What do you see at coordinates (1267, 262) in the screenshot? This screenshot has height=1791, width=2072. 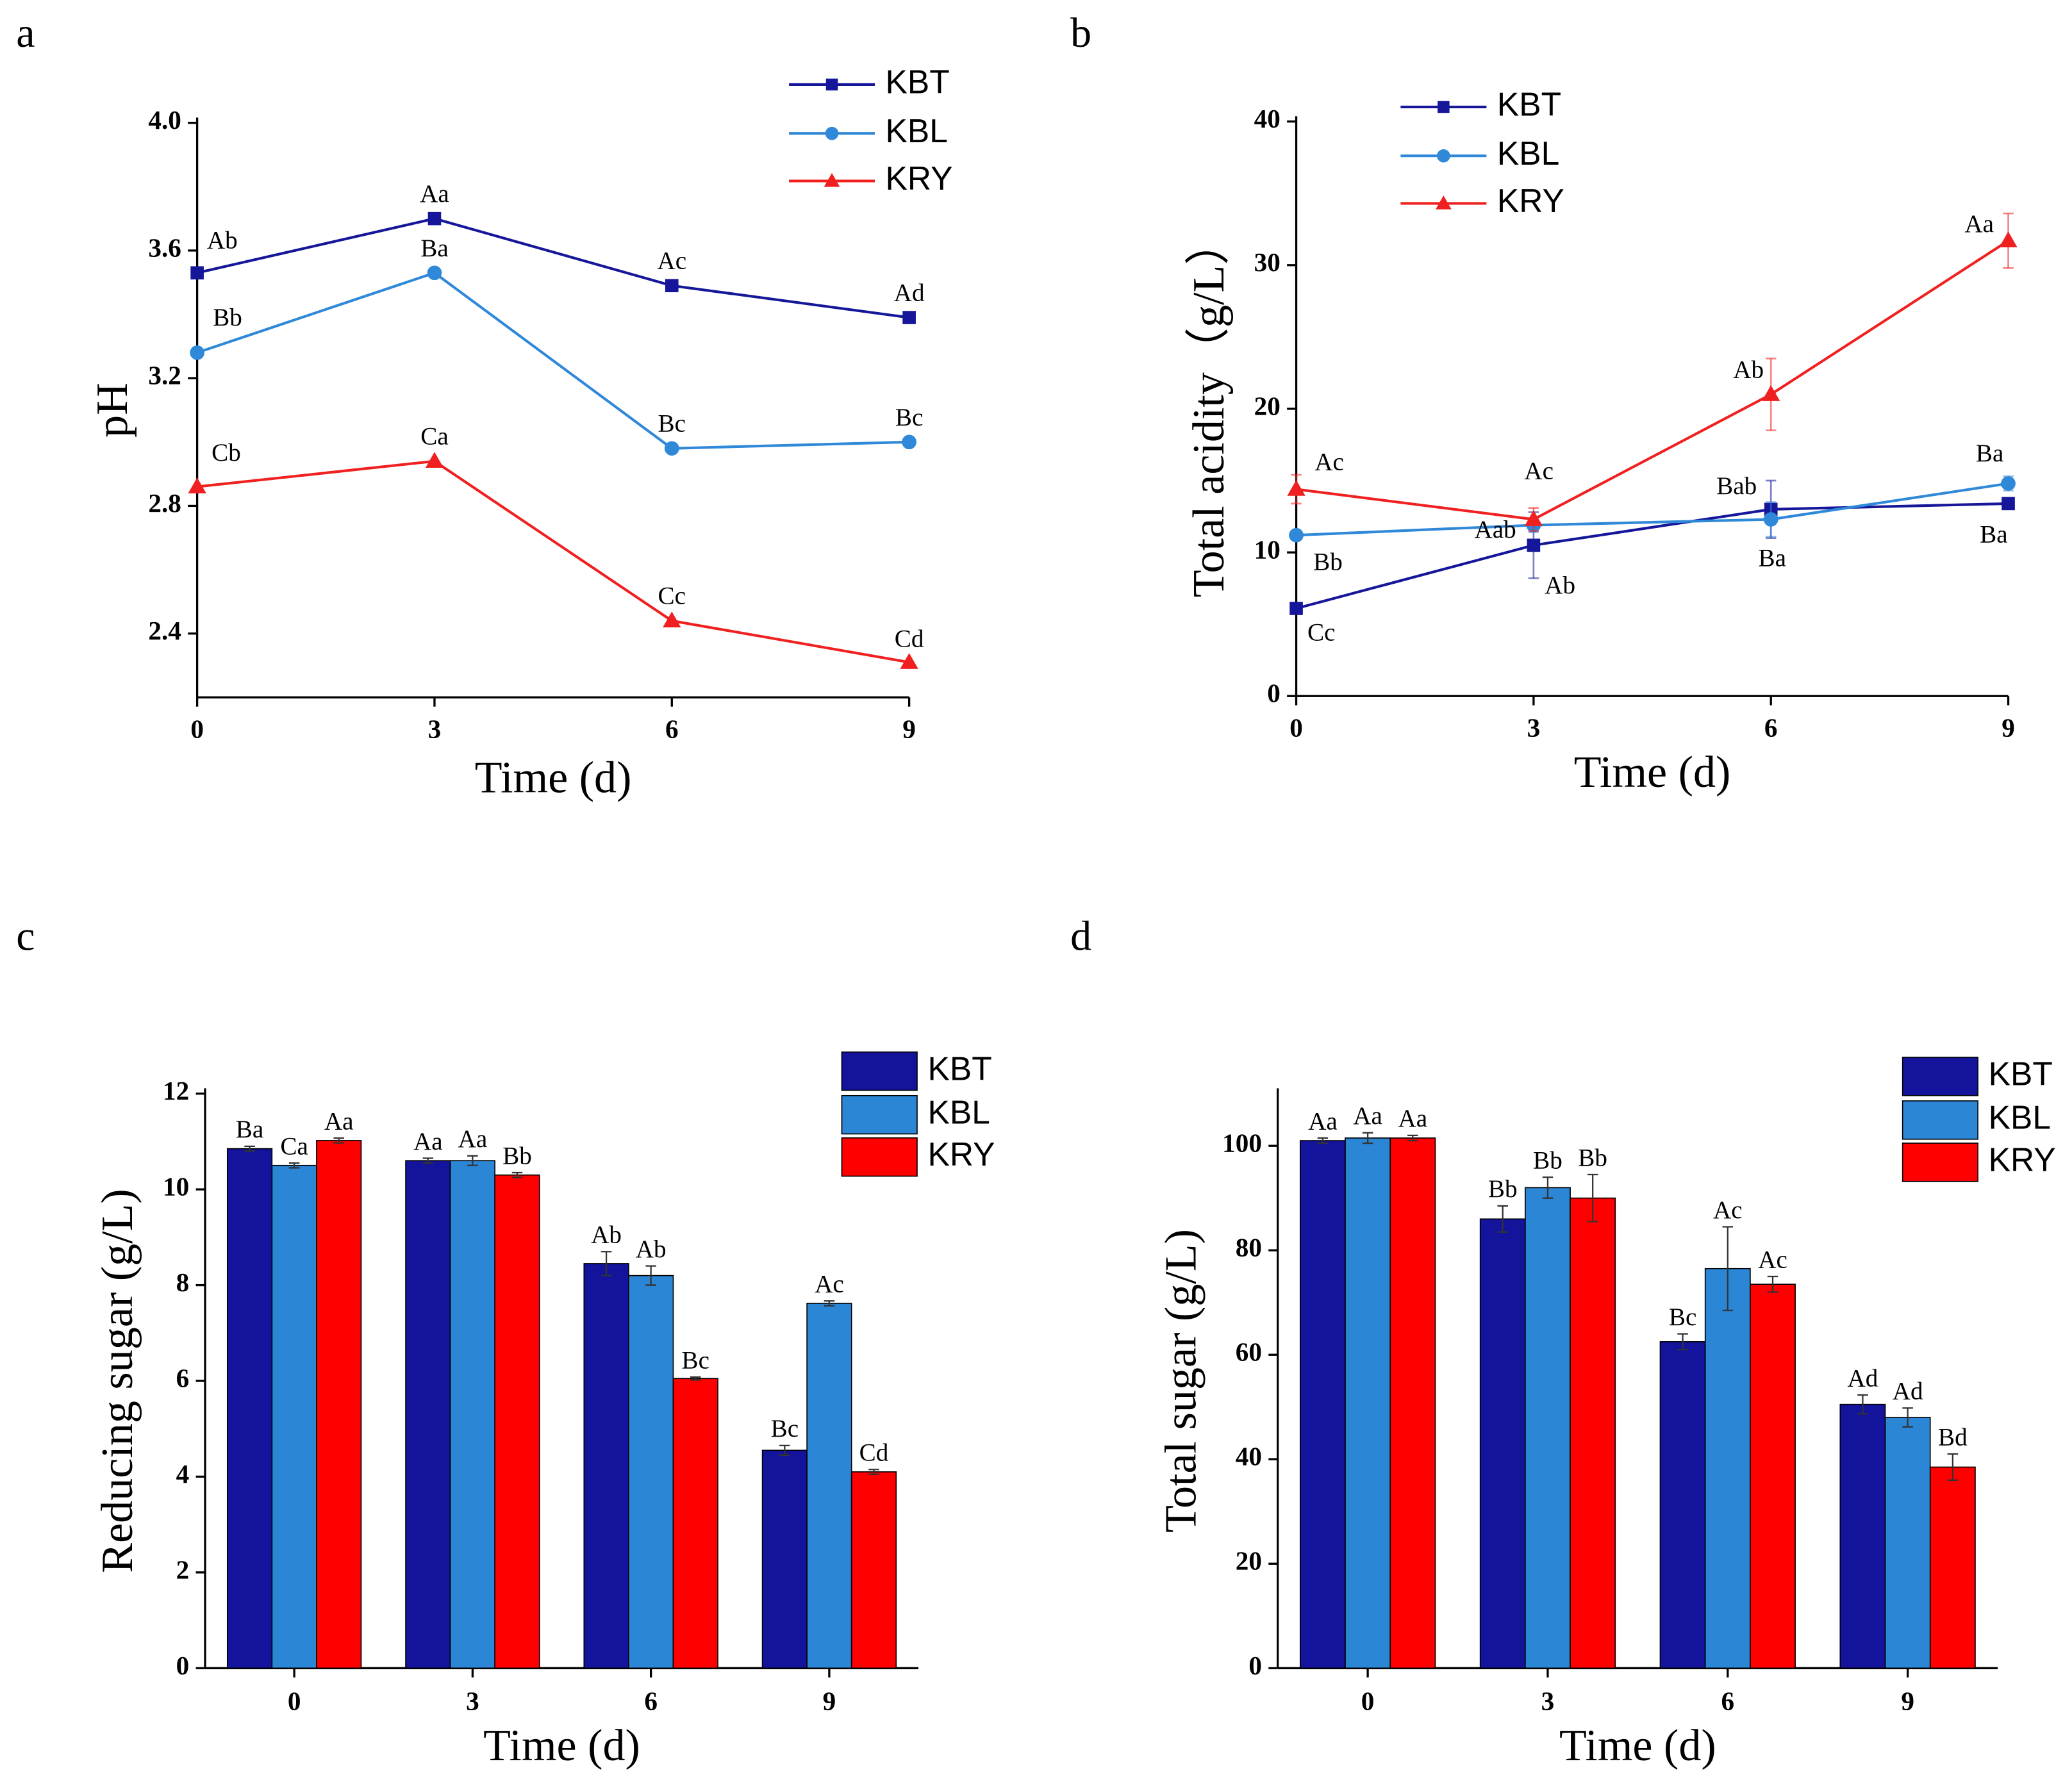 I see `y-tick-label: 30` at bounding box center [1267, 262].